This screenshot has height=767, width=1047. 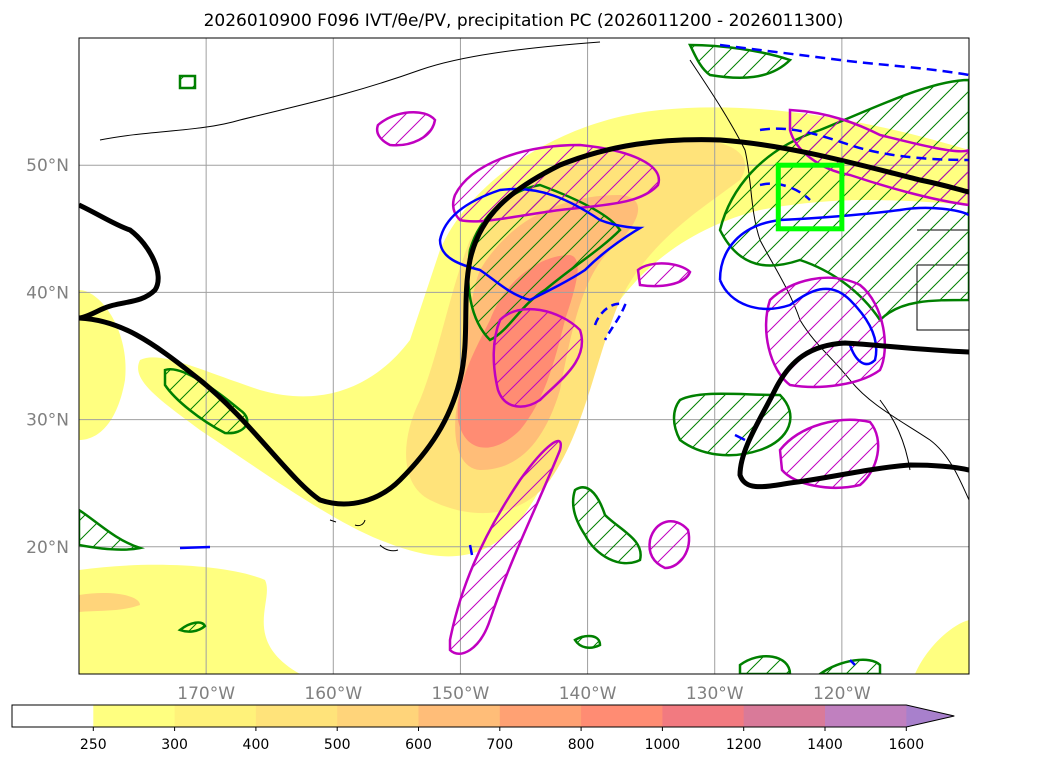 I want to click on colorbar: 250 300 400 500 600 700 800 1000 1200 1400 1600, so click(x=483, y=728).